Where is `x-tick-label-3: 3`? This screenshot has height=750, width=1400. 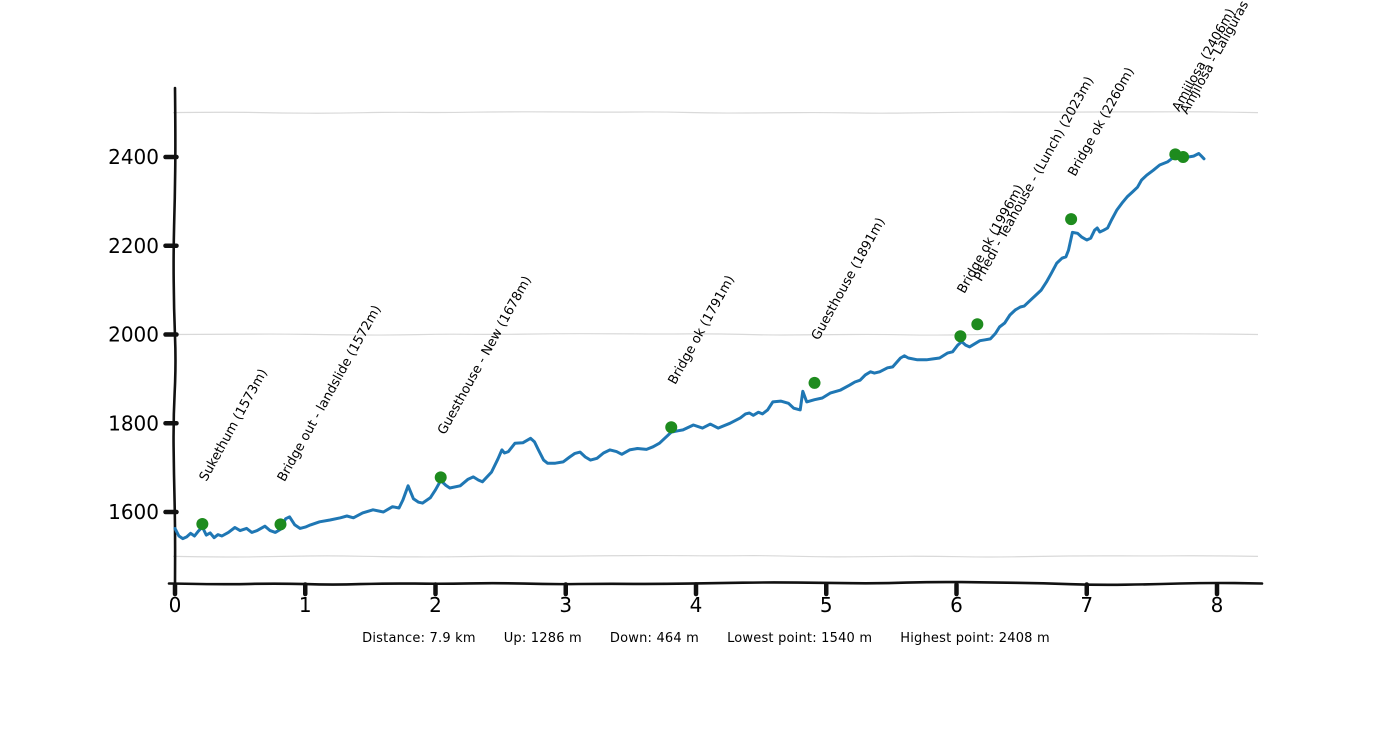 x-tick-label-3: 3 is located at coordinates (565, 605).